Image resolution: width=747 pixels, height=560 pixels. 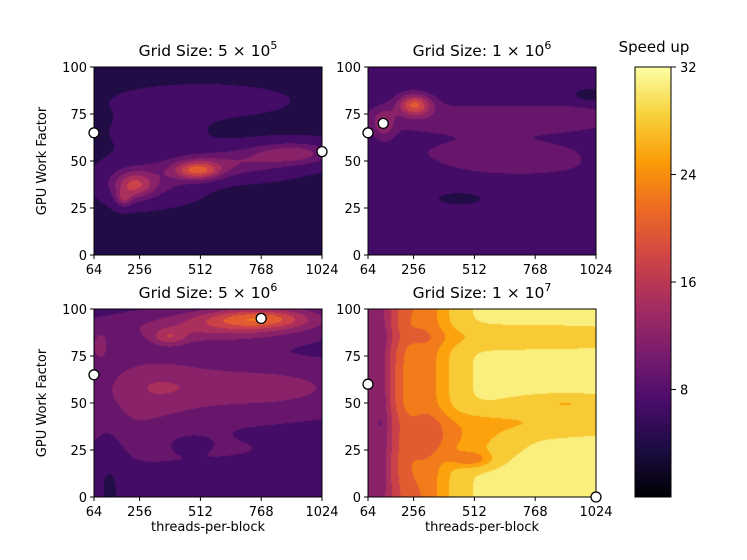 I want to click on panel-title: Grid Size: 5 × 106, so click(x=208, y=291).